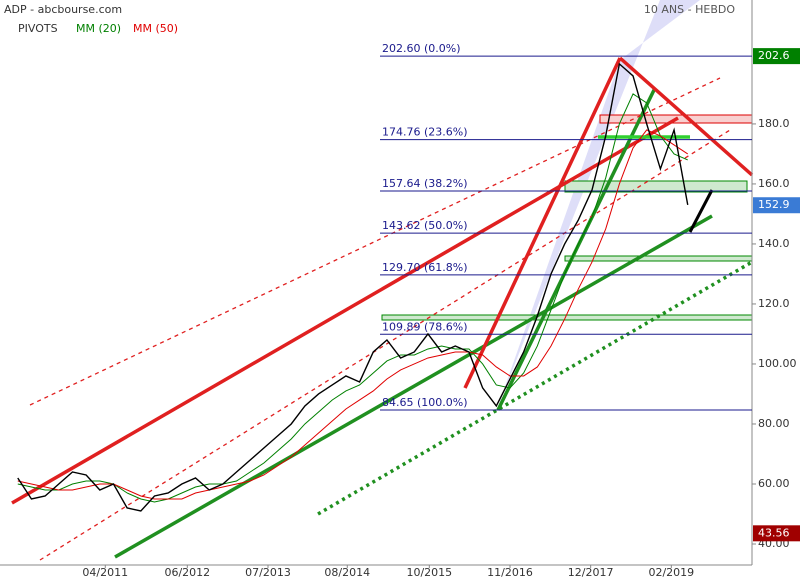  I want to click on x-tick-label: 10/2015, so click(429, 572).